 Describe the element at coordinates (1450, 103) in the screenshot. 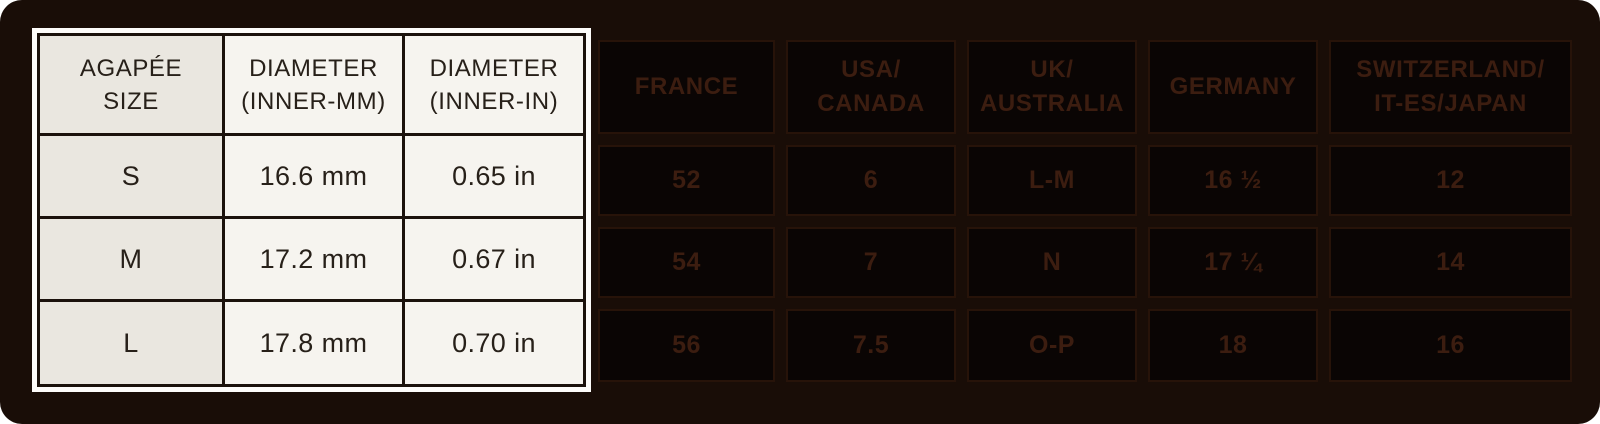

I see `header-line: IT-ES/JAPAN` at that location.